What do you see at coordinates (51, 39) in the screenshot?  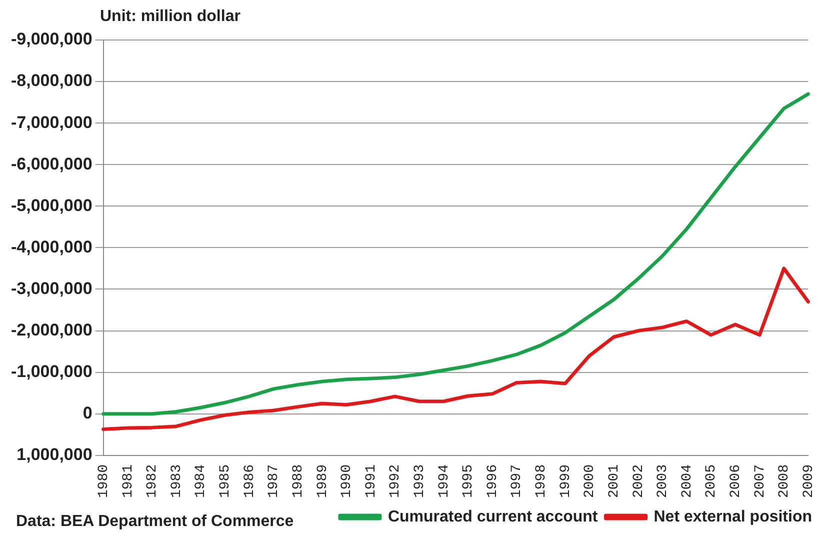 I see `y-tick-label: -9,000,000` at bounding box center [51, 39].